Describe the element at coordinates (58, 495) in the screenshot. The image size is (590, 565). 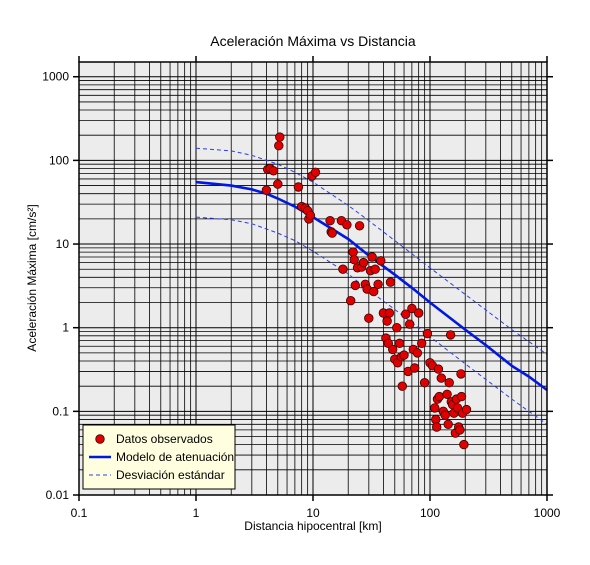
I see `y-tick-label: 0.01` at that location.